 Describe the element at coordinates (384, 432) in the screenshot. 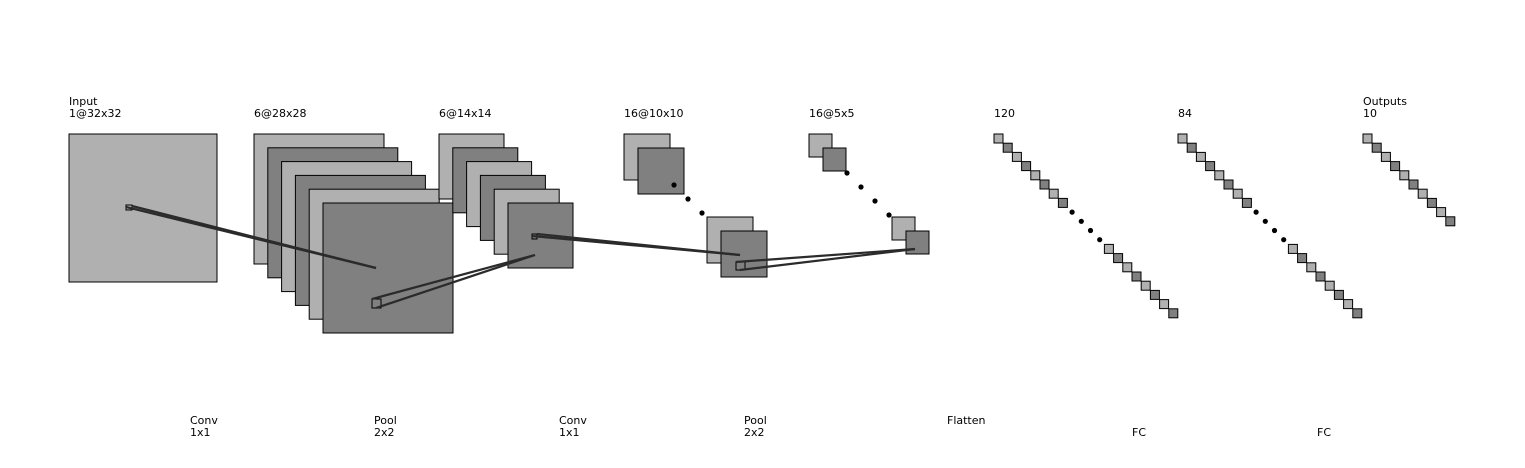

I see `pool1-kernel-label: 2x2` at that location.